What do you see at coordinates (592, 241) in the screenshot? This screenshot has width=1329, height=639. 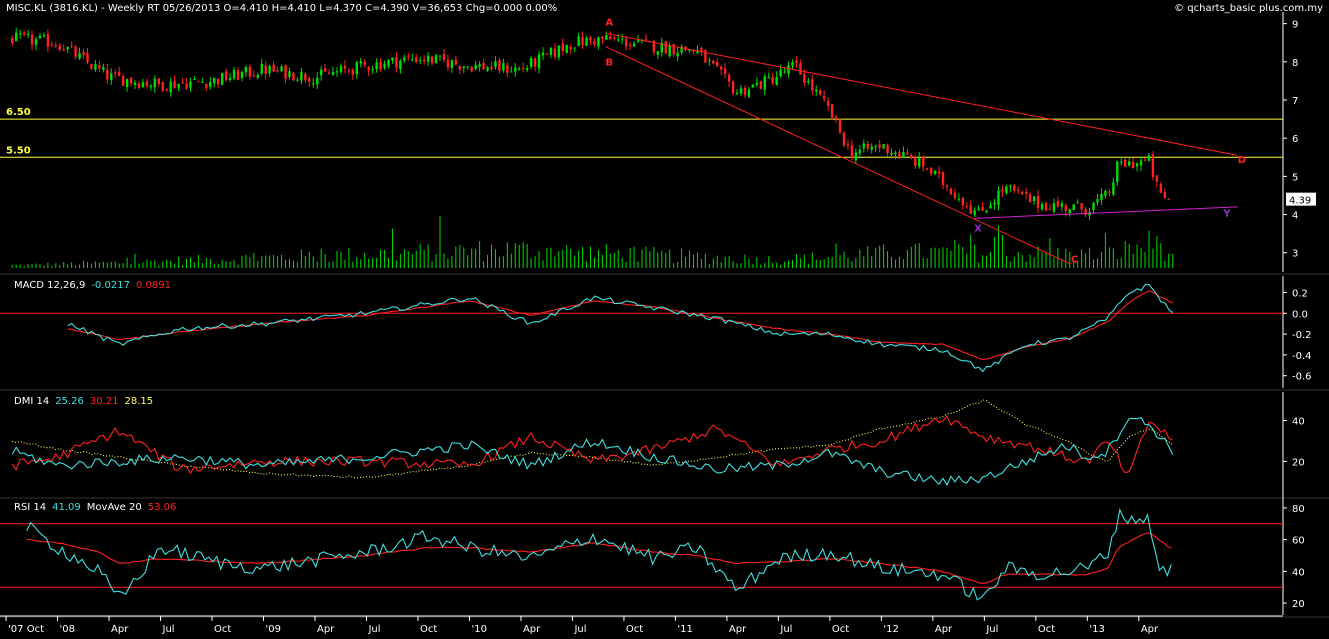 I see `volume-bars` at bounding box center [592, 241].